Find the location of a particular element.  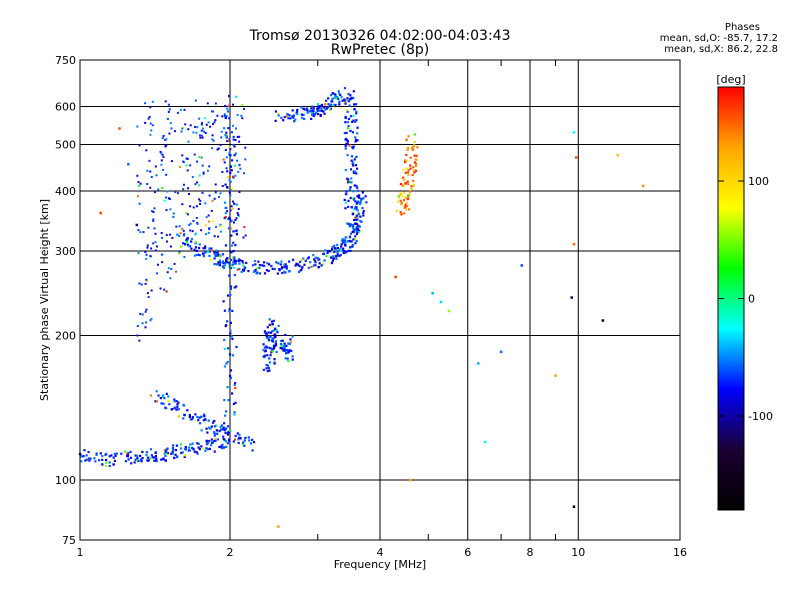

x-tick-label: 6 is located at coordinates (467, 552).